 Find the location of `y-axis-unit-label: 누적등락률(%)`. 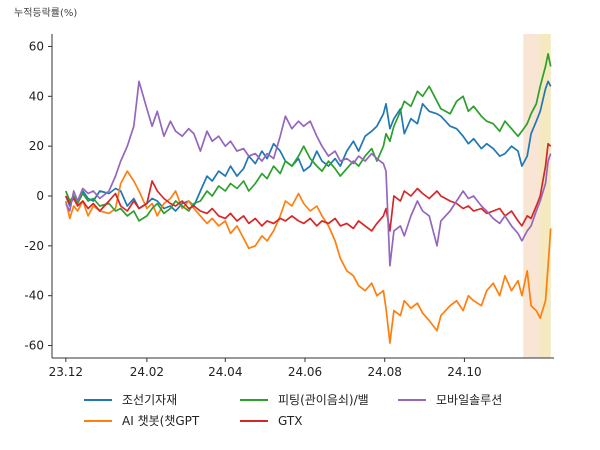

y-axis-unit-label: 누적등락률(%) is located at coordinates (45, 13).